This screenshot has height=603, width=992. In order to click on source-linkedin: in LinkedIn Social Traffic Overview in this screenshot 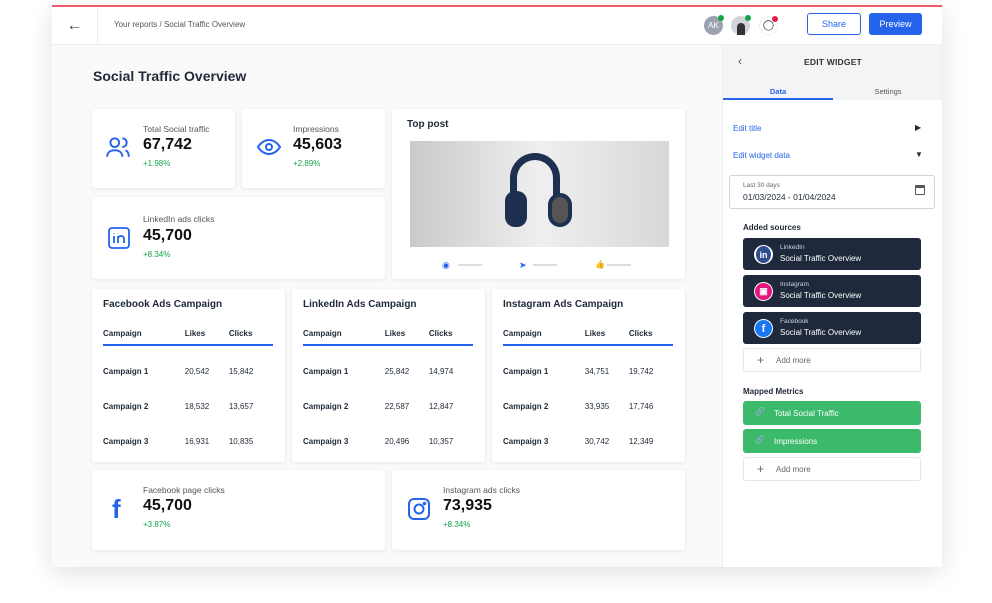, I will do `click(832, 254)`.